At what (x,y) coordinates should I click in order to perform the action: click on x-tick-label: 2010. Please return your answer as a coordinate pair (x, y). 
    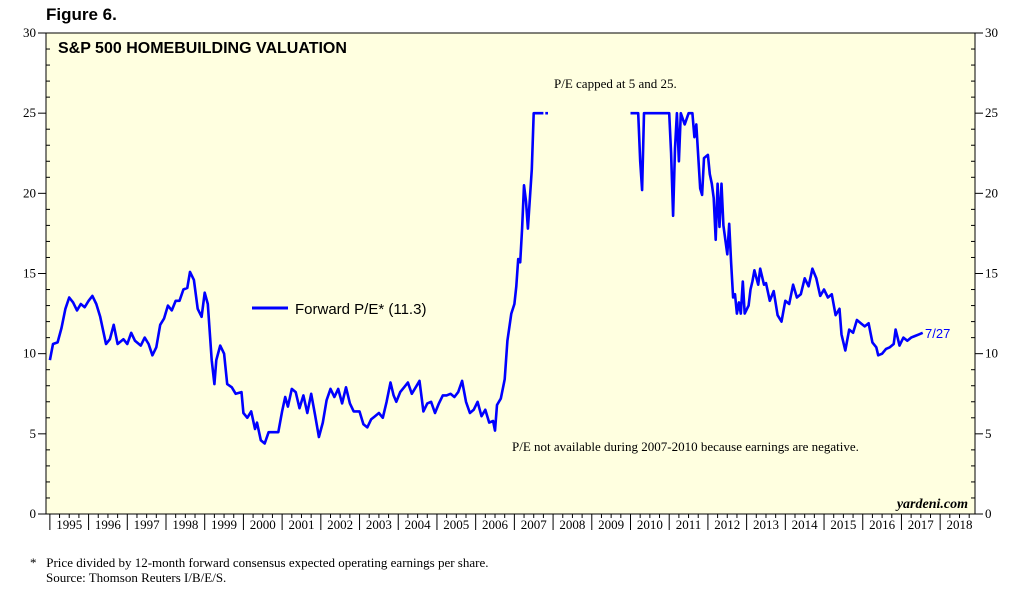
    Looking at the image, I should click on (650, 524).